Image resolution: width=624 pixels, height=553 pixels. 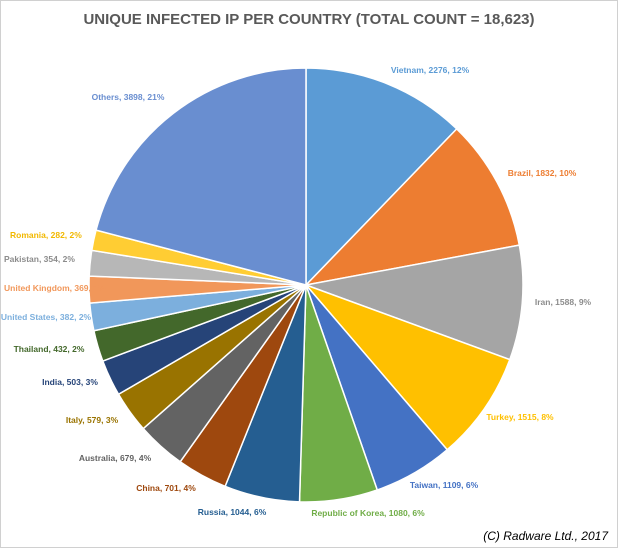 What do you see at coordinates (542, 173) in the screenshot?
I see `slice-label: Brazil, 1832, 10%` at bounding box center [542, 173].